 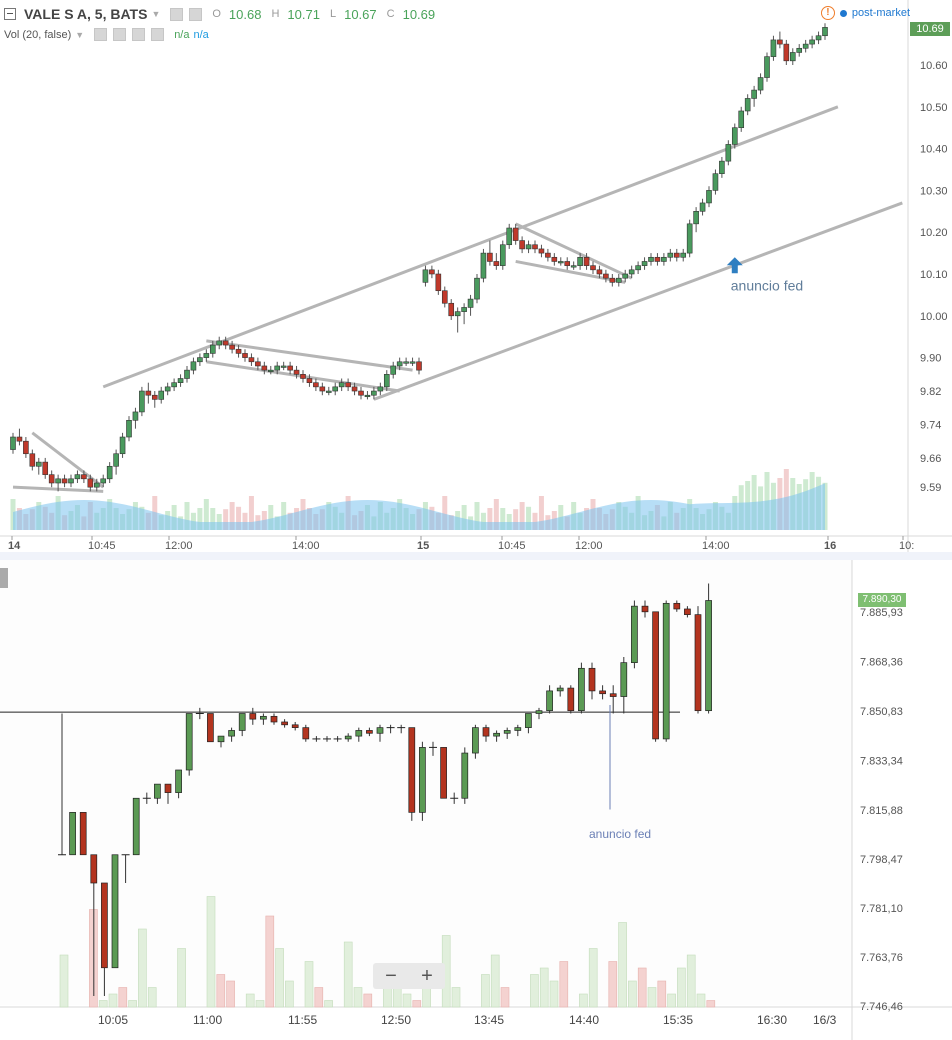 I want to click on pane-divider, so click(x=476, y=556).